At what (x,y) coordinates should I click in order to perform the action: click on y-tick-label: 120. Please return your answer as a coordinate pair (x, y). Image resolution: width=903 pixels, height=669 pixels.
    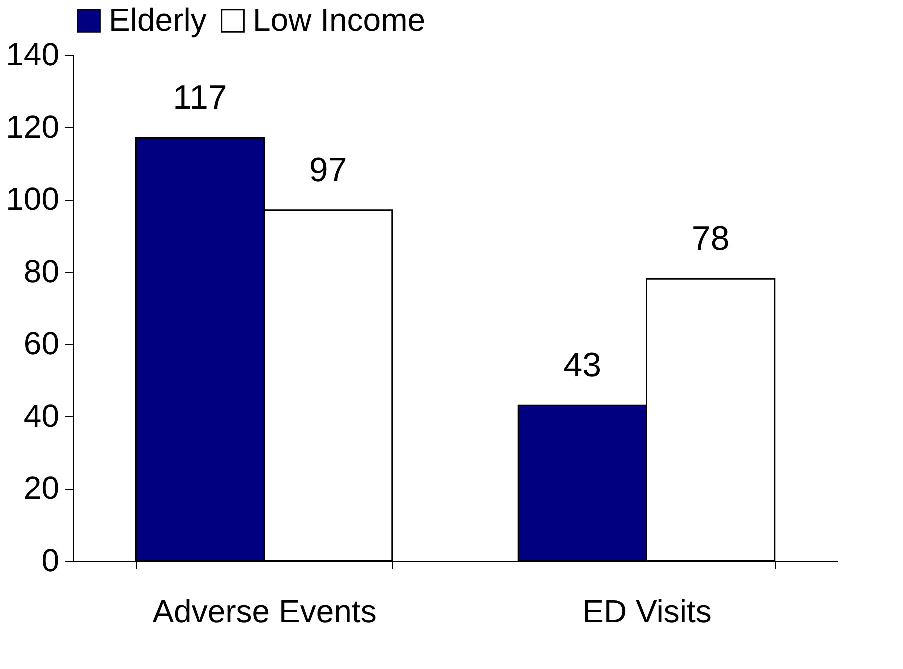
    Looking at the image, I should click on (33, 126).